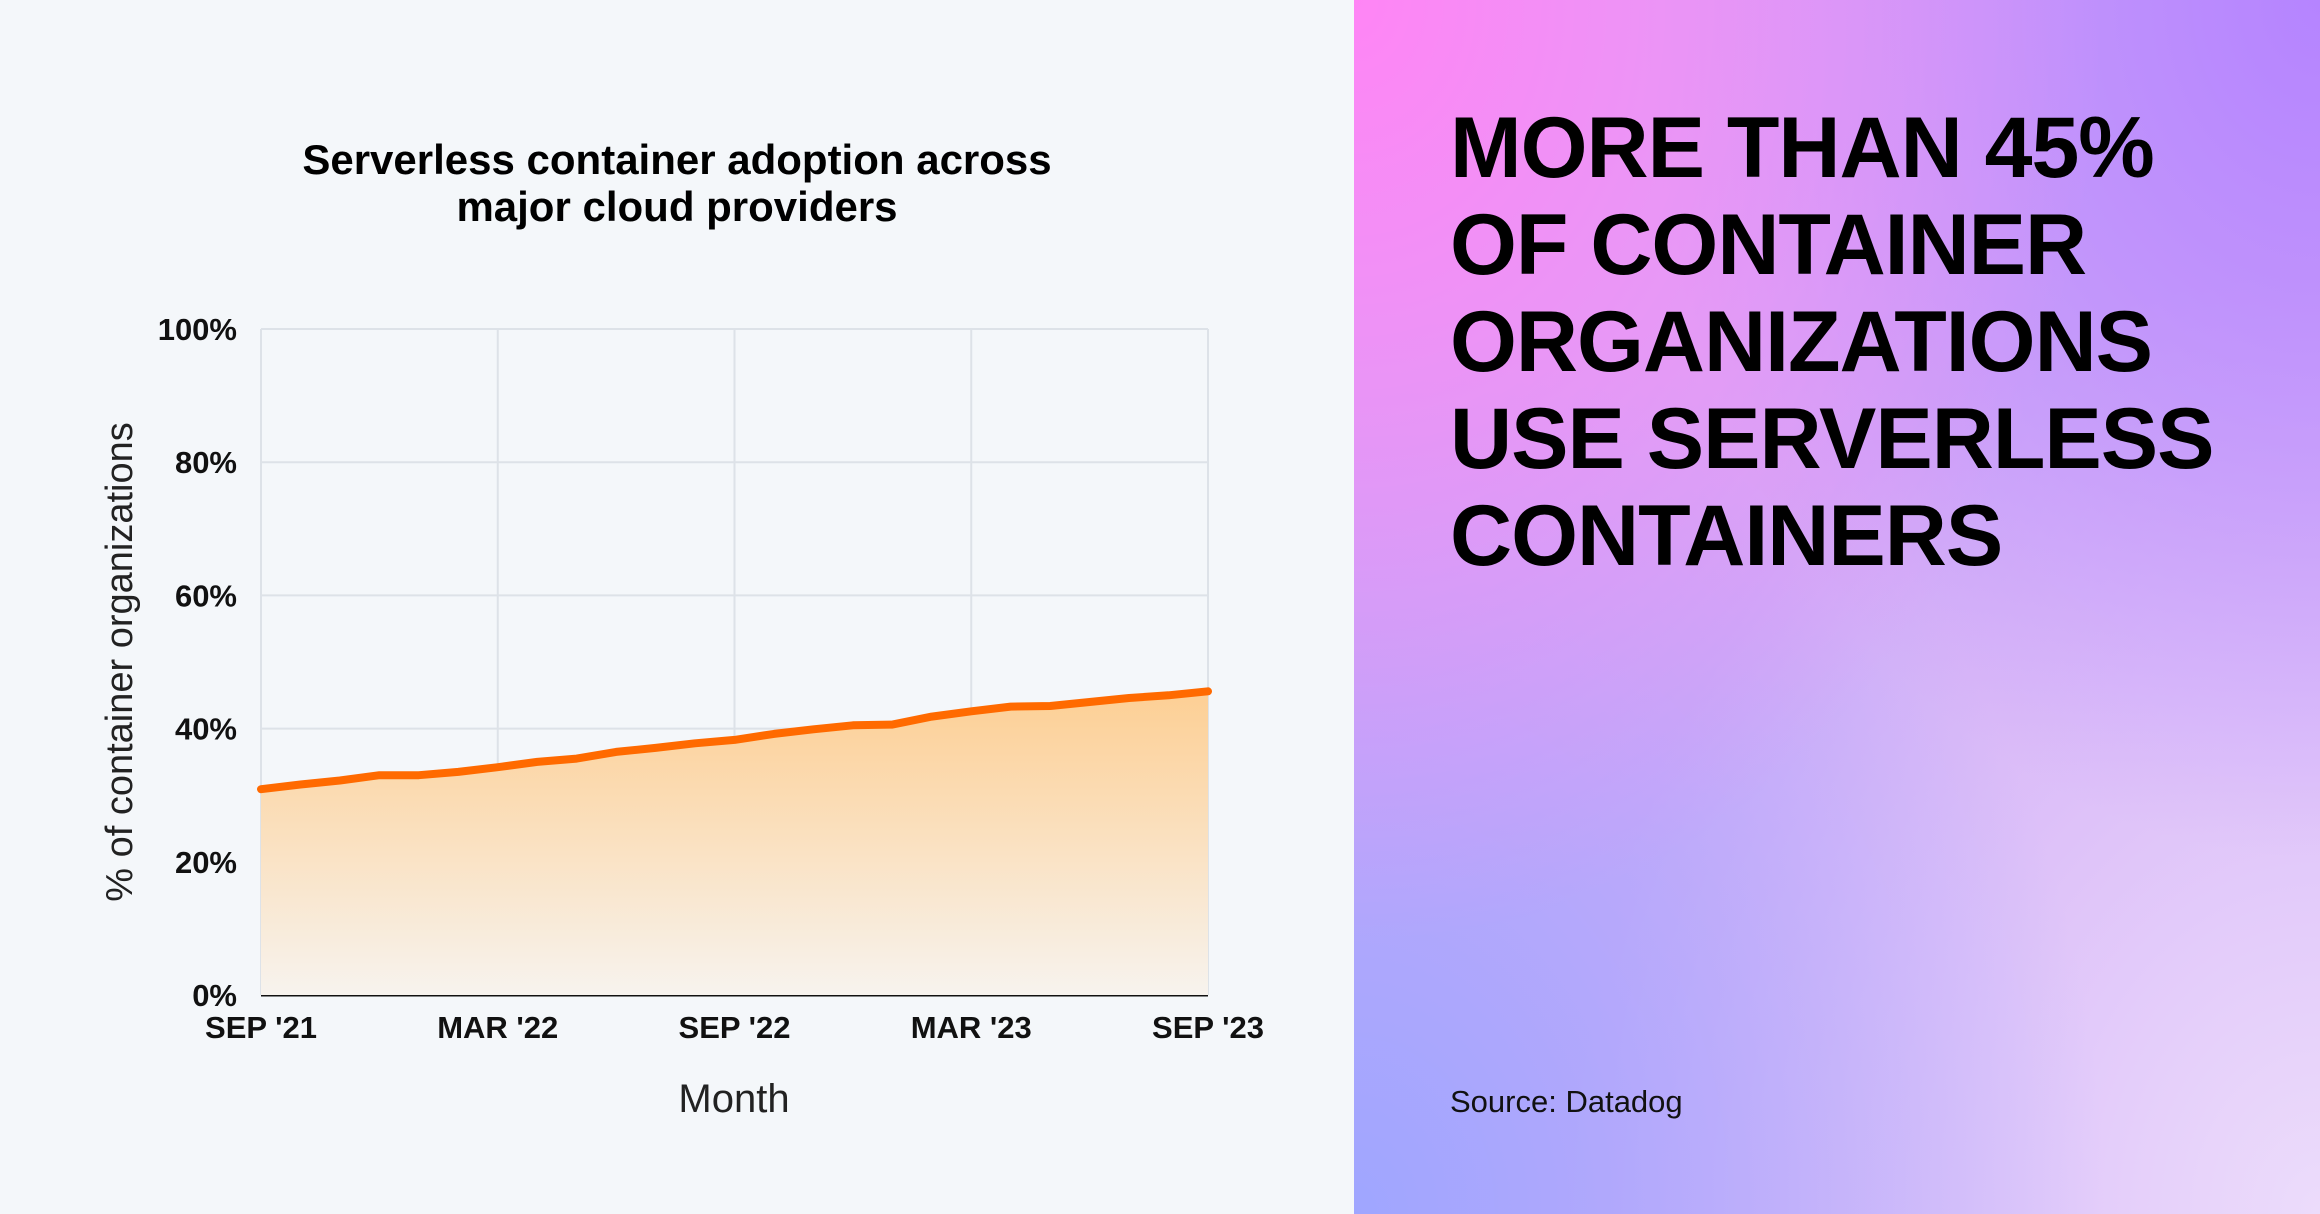 The width and height of the screenshot is (2320, 1214). Describe the element at coordinates (1801, 342) in the screenshot. I see `headline-line: ORGANIZATIONS` at that location.